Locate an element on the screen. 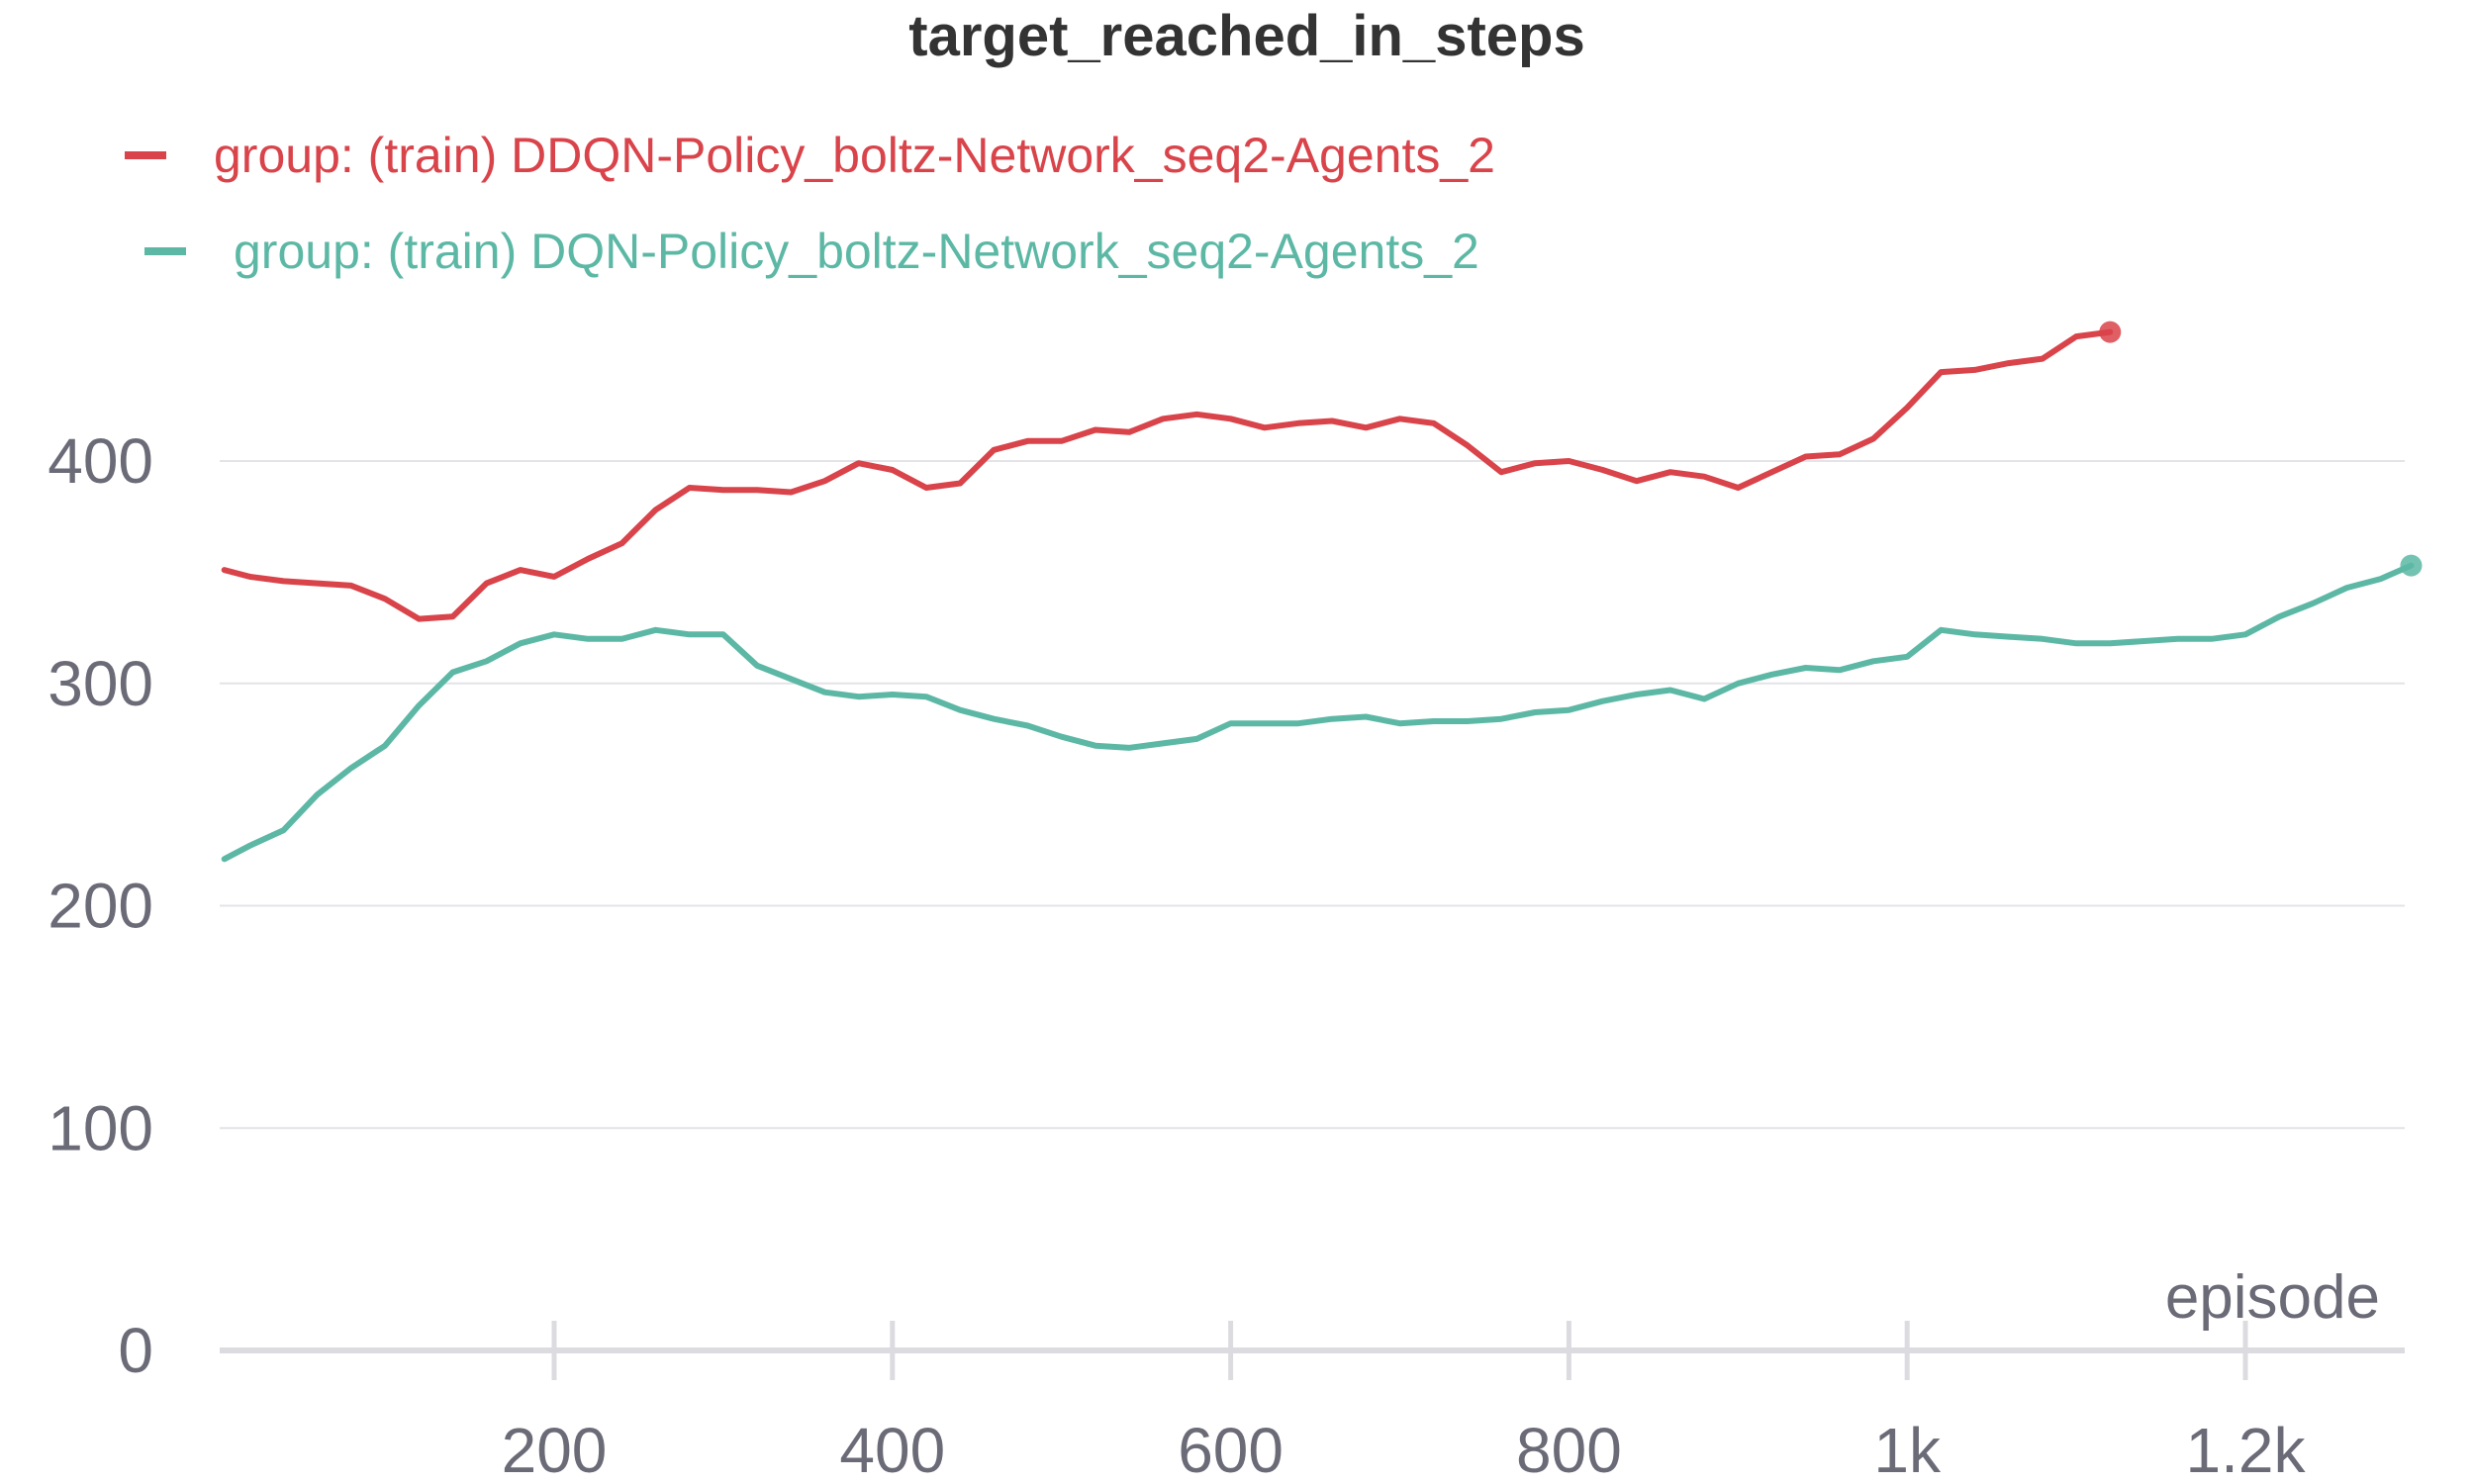  x-axis: 200 400 600 800 1k 1.2k is located at coordinates (1313, 1402).